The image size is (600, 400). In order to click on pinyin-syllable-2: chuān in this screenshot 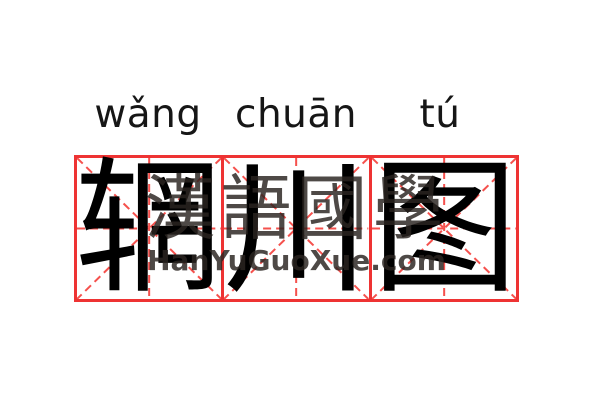, I will do `click(296, 114)`.